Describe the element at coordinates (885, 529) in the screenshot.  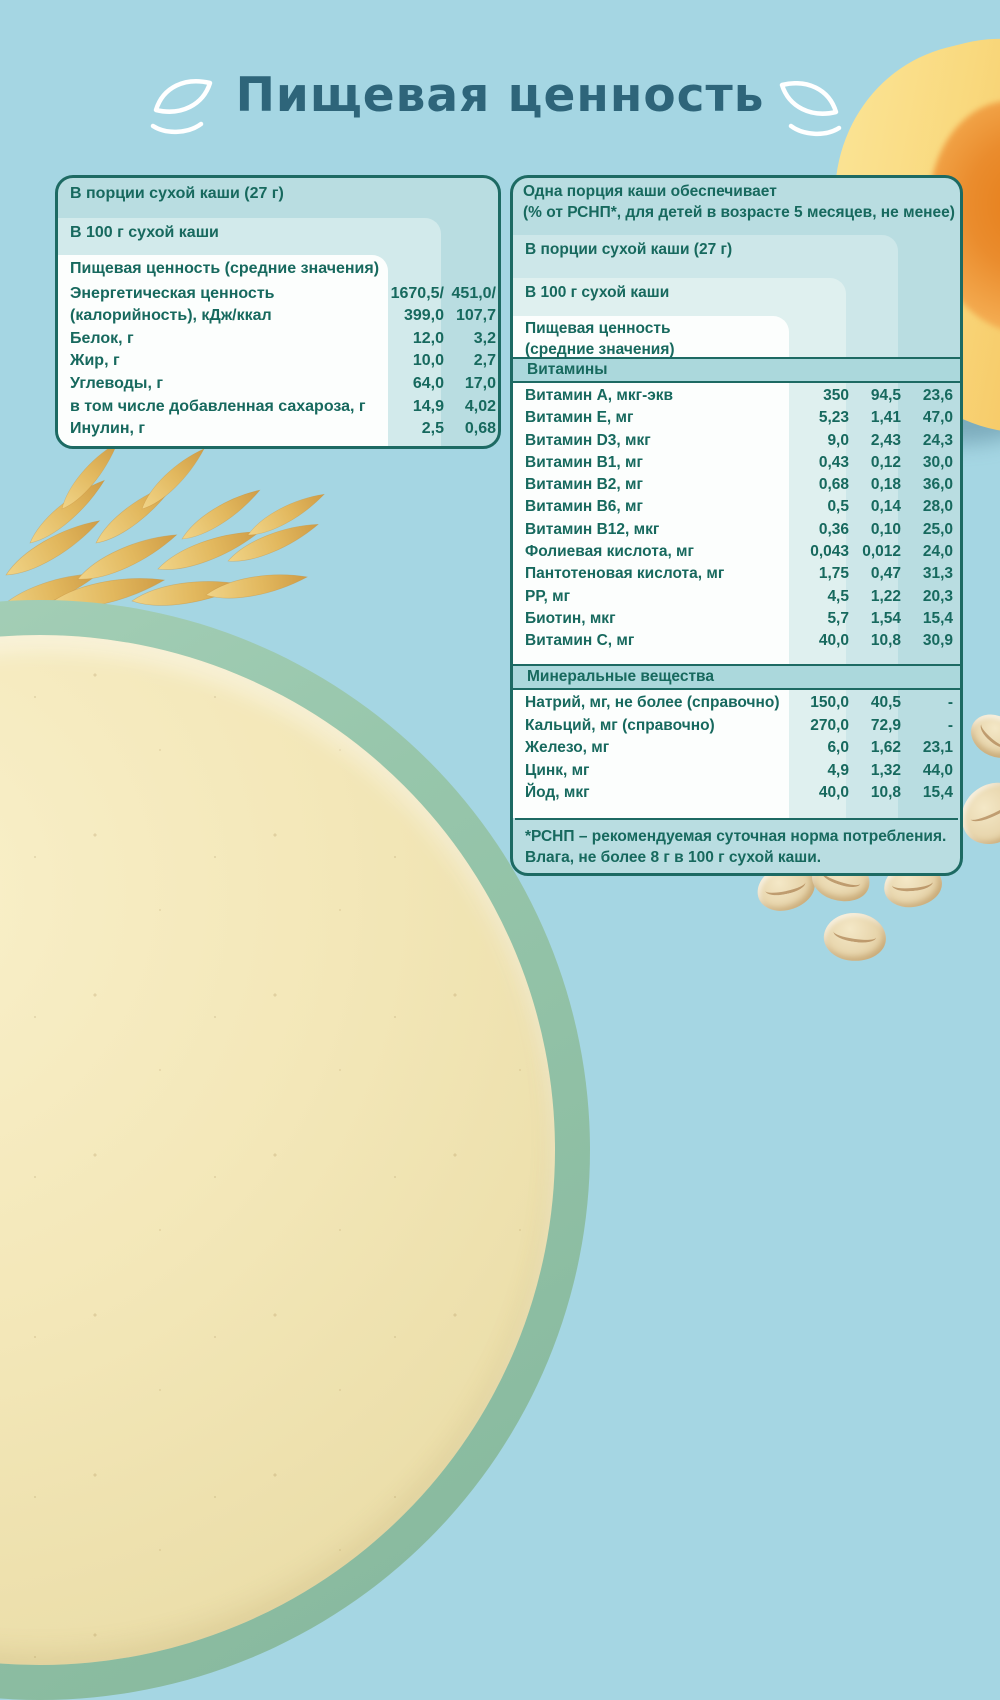
I see `value-cell-portion: 0,10` at that location.